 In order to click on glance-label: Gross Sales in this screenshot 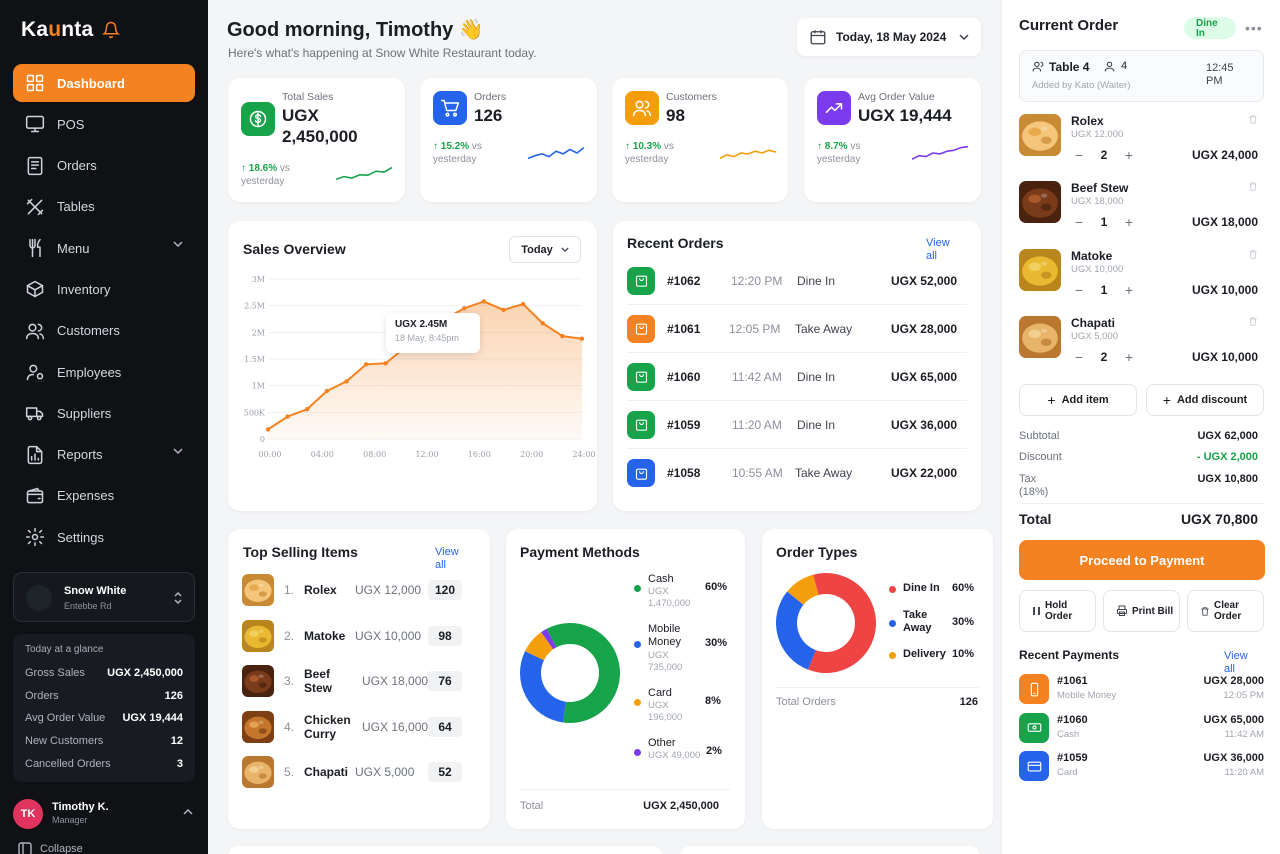, I will do `click(55, 673)`.